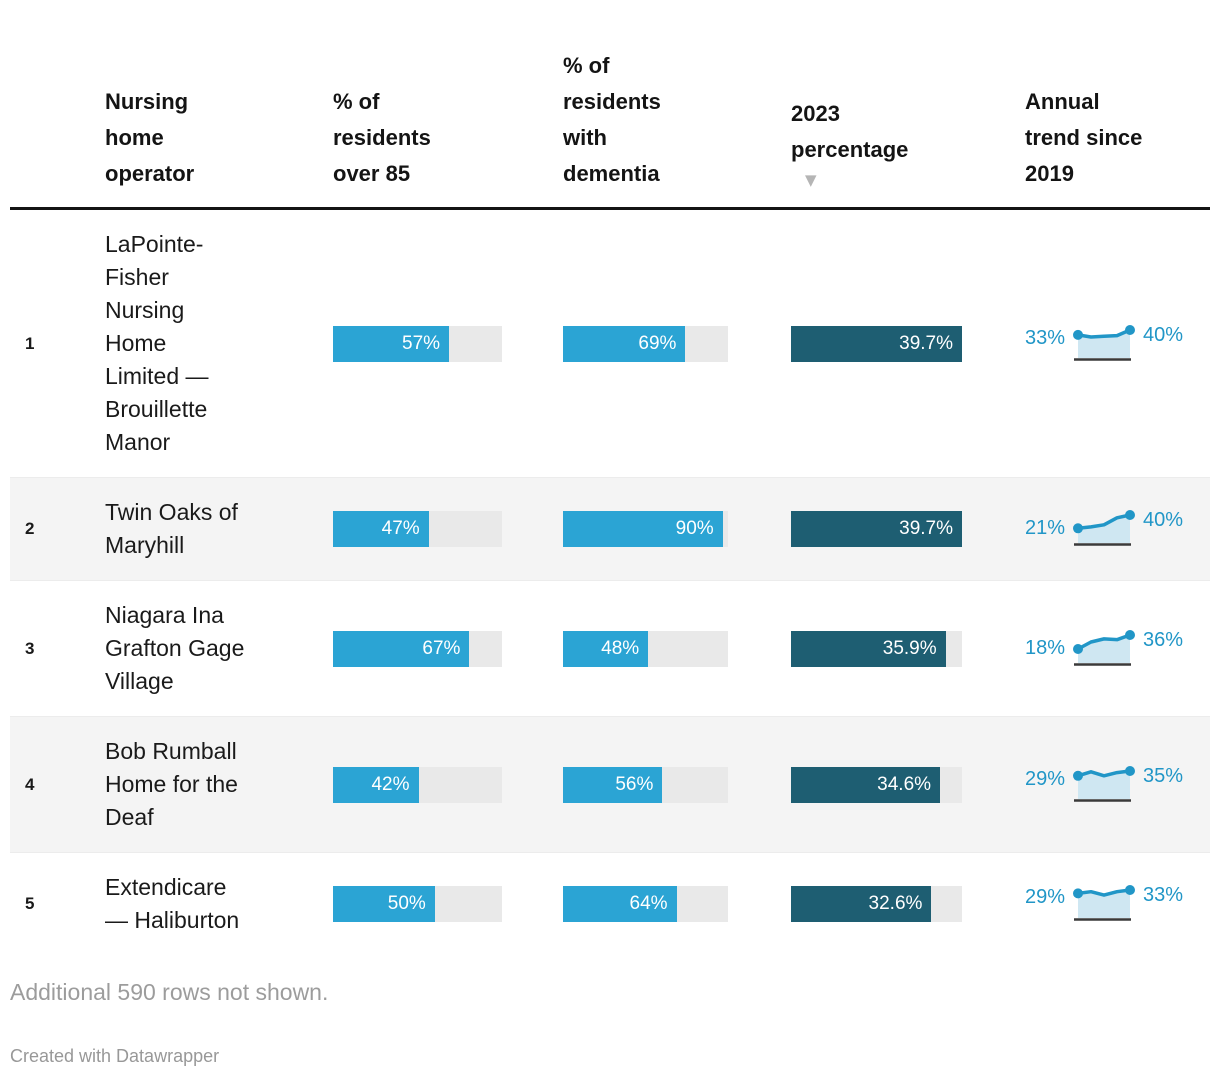  I want to click on pct2023-bar-fill: 34.6%, so click(866, 784).